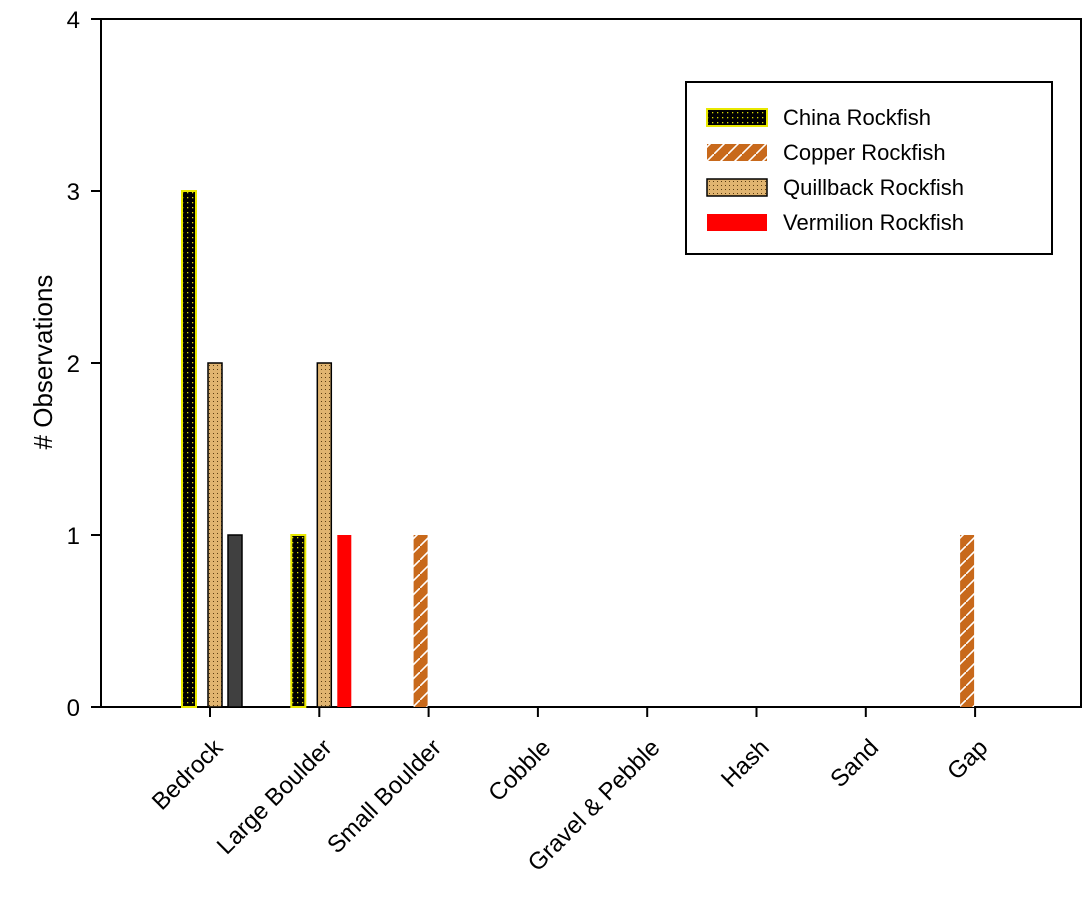  Describe the element at coordinates (519, 770) in the screenshot. I see `x-tick-label: Cobble` at that location.